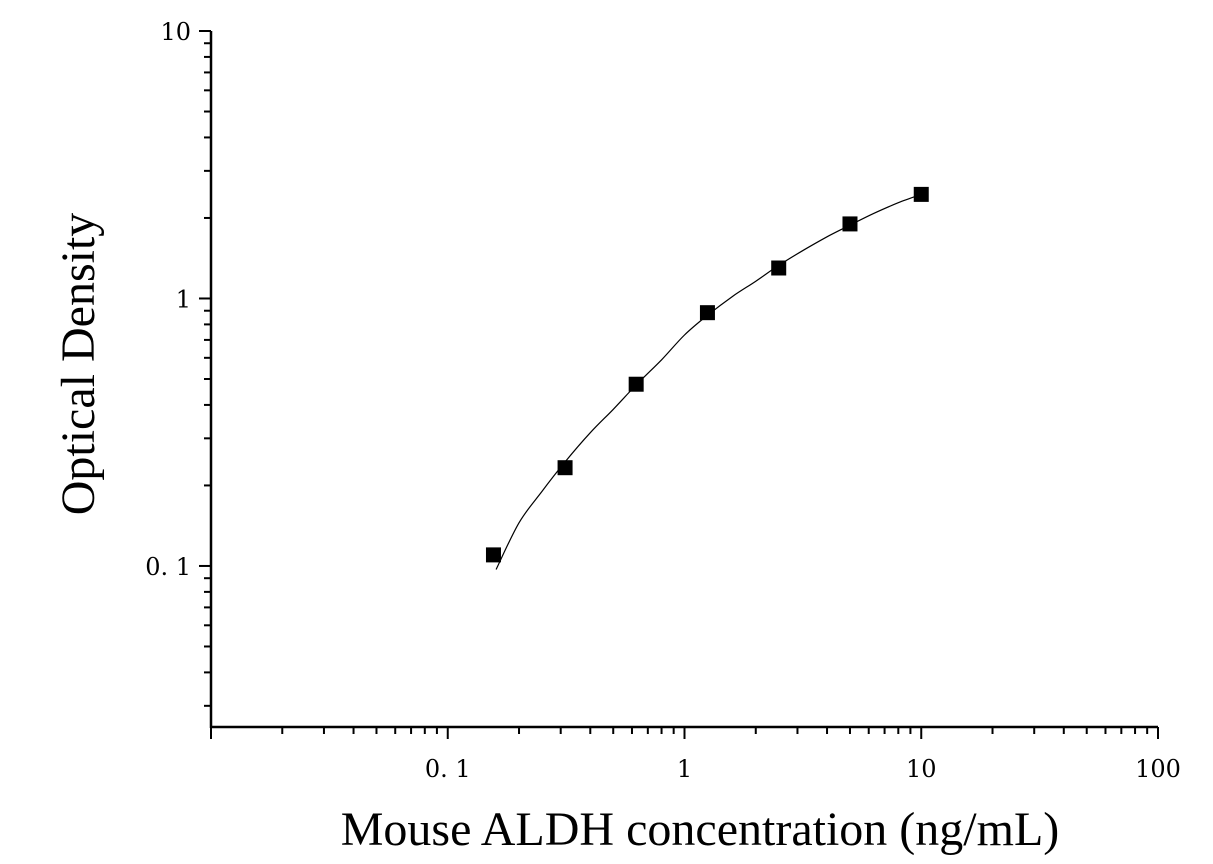  I want to click on y-tick-label: 0. 1, so click(168, 567).